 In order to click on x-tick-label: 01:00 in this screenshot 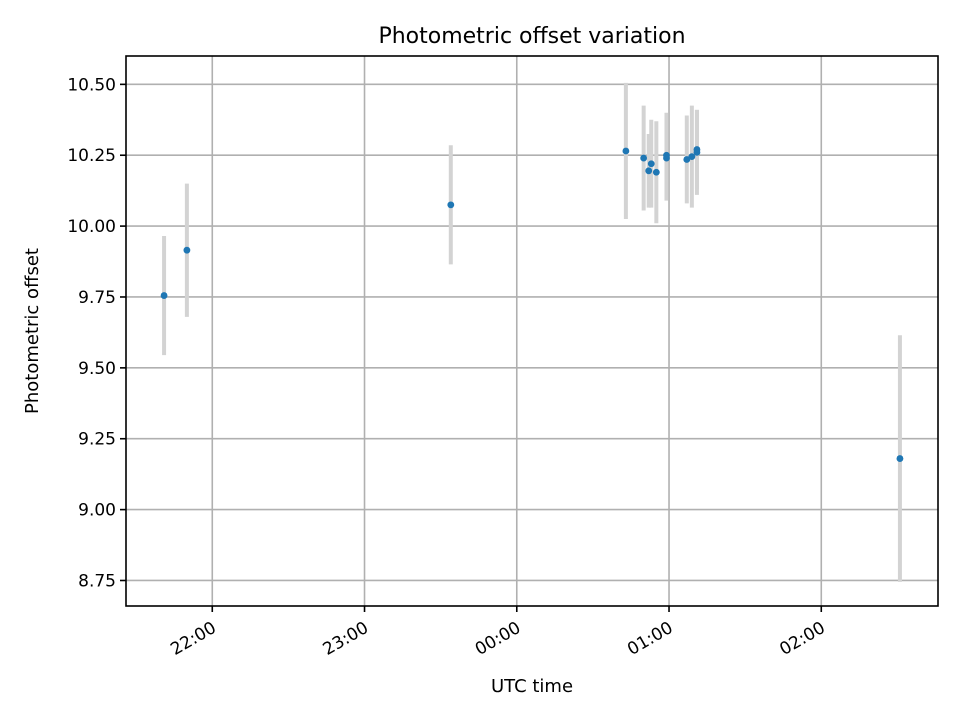, I will do `click(650, 639)`.